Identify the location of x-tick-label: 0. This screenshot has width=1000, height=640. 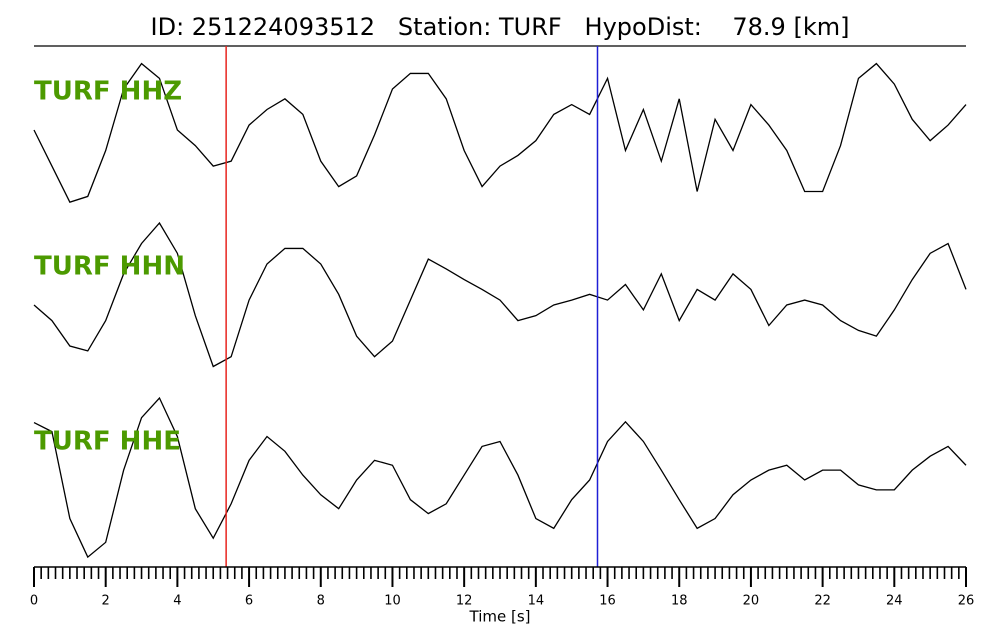
(34, 601).